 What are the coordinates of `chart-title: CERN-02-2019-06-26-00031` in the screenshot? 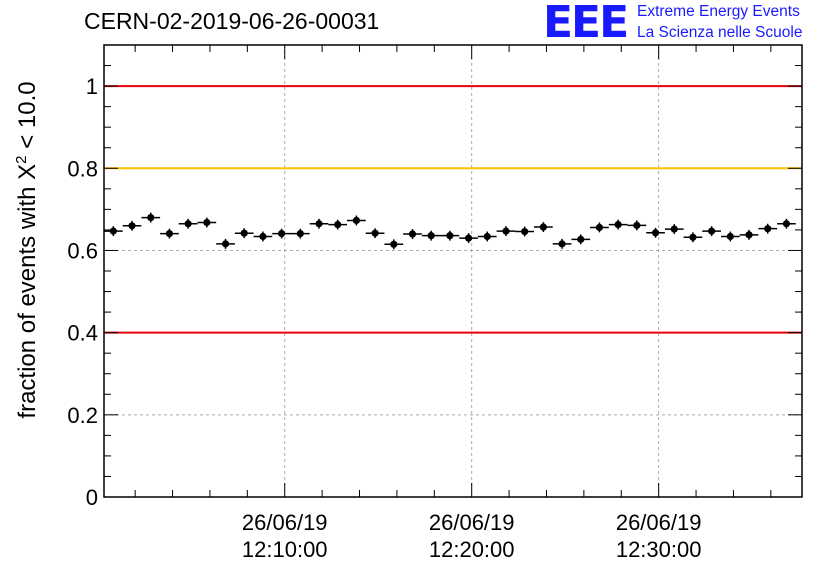 It's located at (232, 21).